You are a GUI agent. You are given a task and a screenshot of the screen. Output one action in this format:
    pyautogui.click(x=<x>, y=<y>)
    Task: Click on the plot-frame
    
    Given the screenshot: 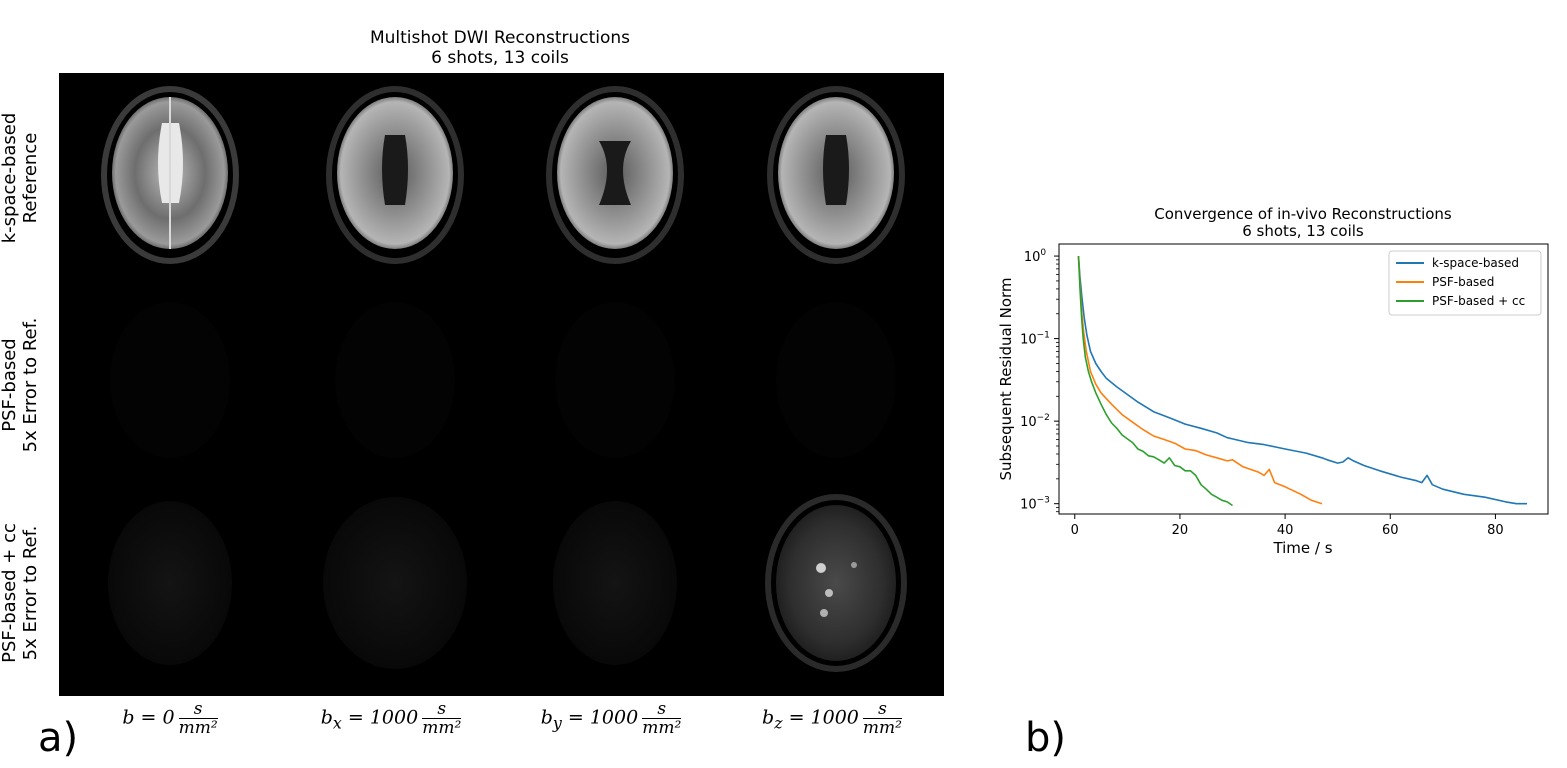 What is the action you would take?
    pyautogui.click(x=1303, y=379)
    